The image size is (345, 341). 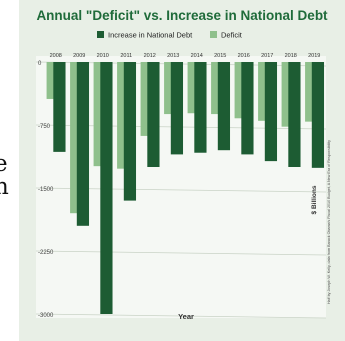 What do you see at coordinates (197, 56) in the screenshot?
I see `x-tick-label: 2014` at bounding box center [197, 56].